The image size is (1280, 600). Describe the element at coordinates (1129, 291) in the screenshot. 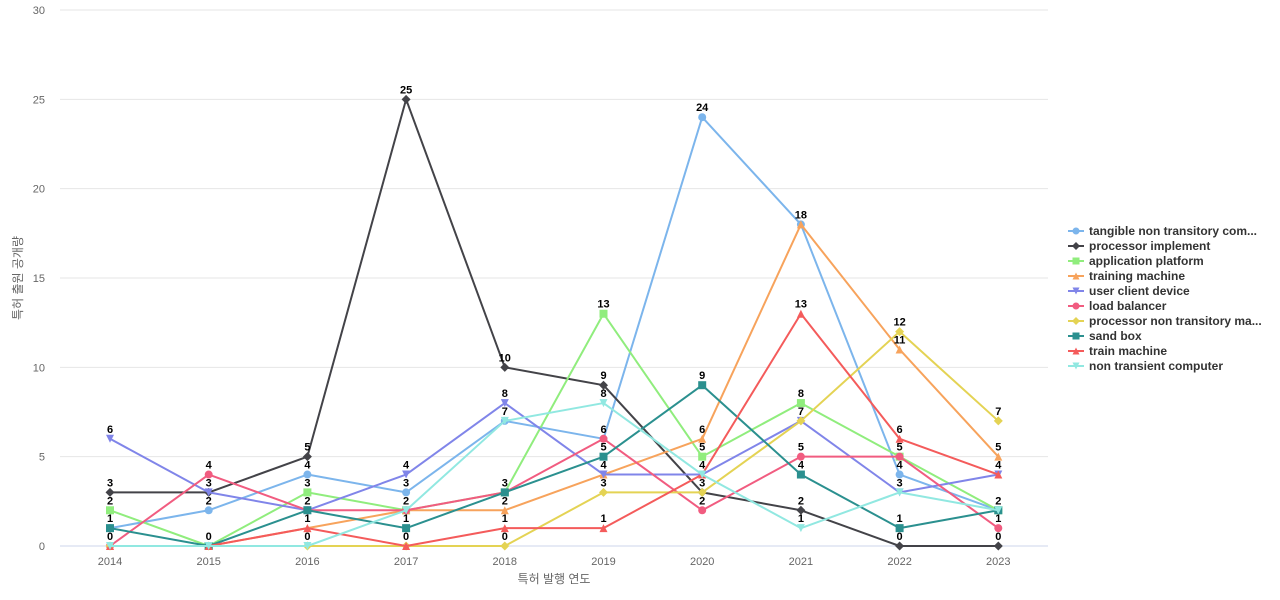

I see `legend-item: user client device` at that location.